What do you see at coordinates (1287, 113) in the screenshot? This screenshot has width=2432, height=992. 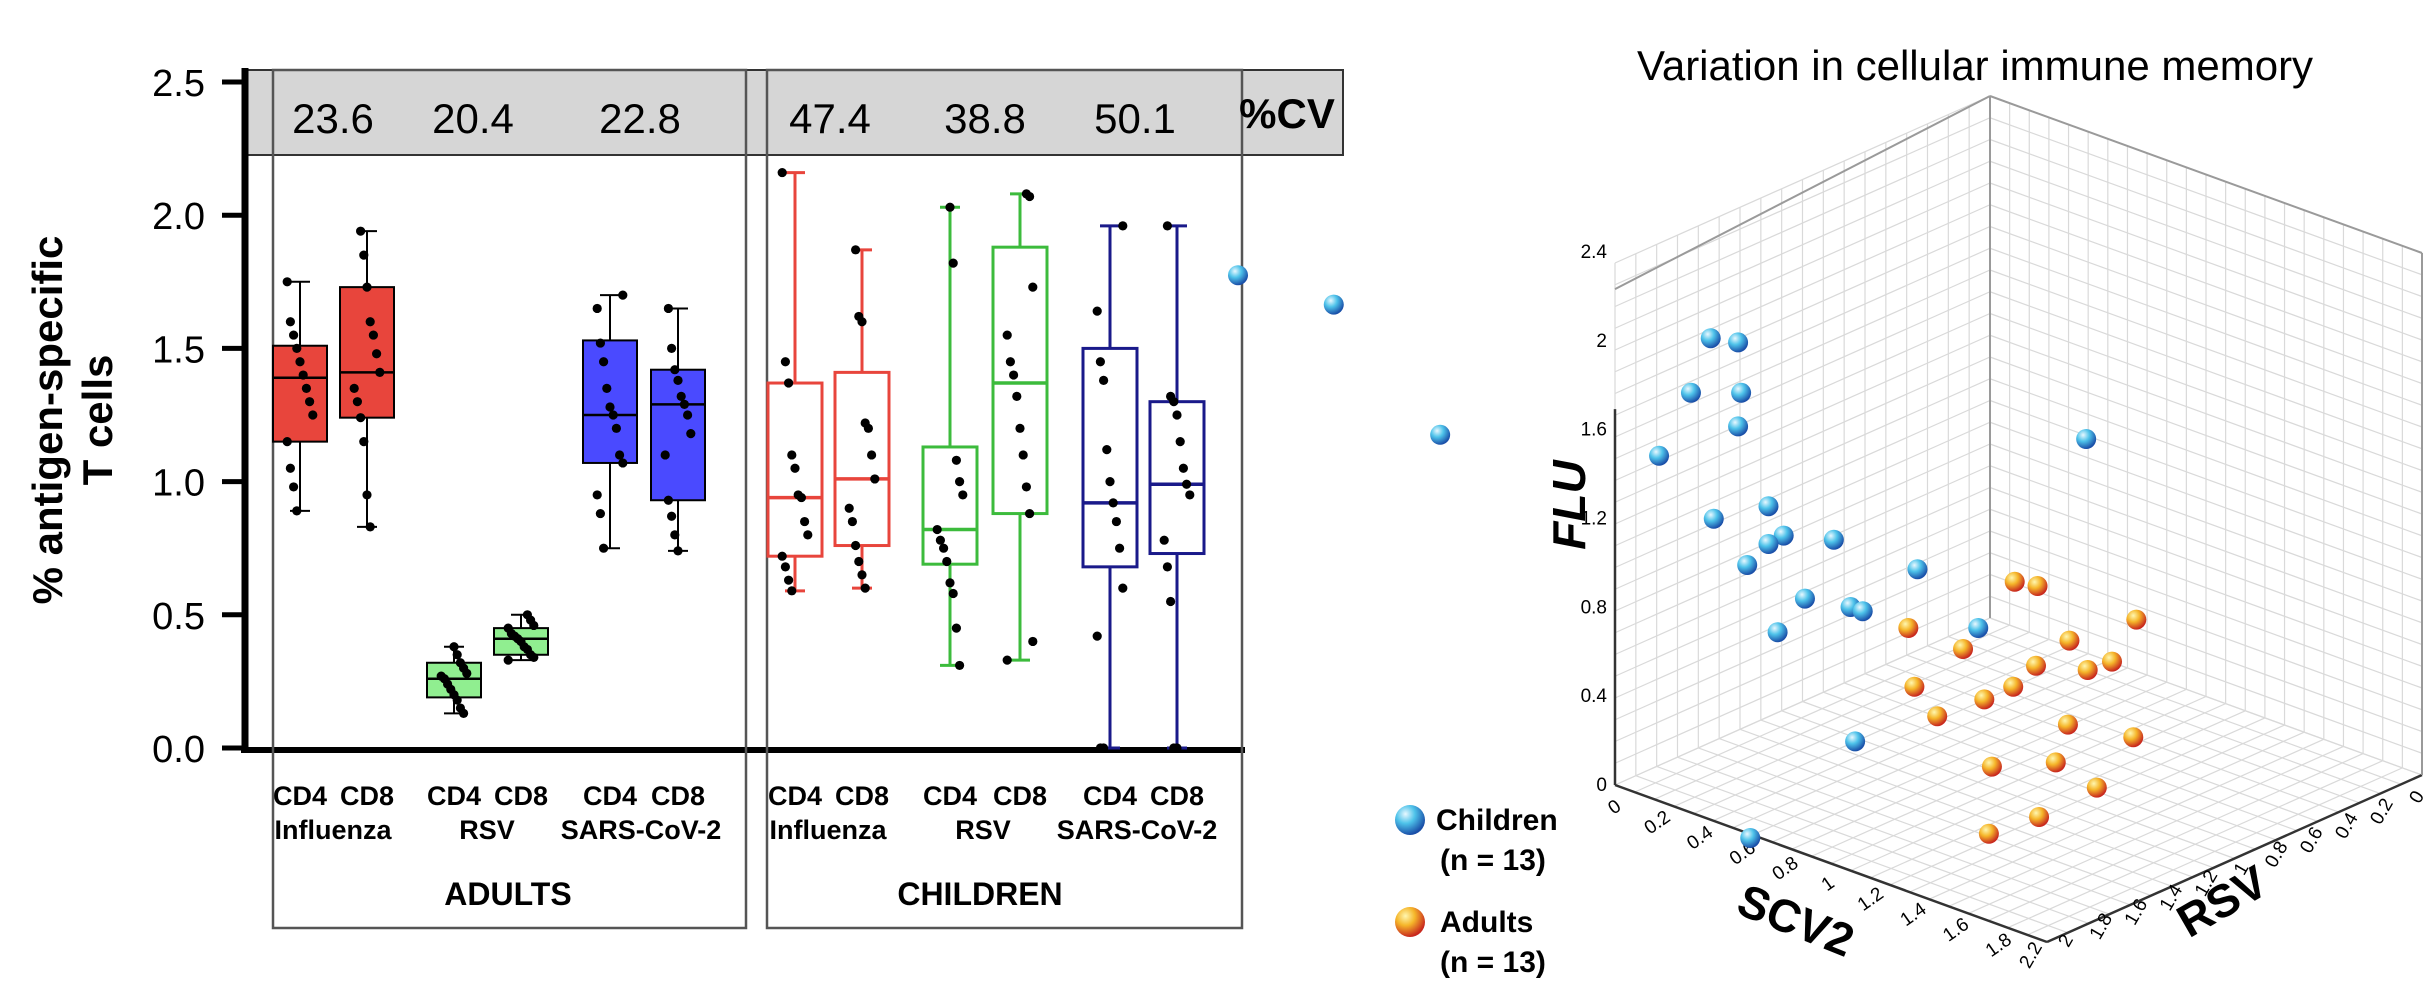 I see `cv-label: %CV` at bounding box center [1287, 113].